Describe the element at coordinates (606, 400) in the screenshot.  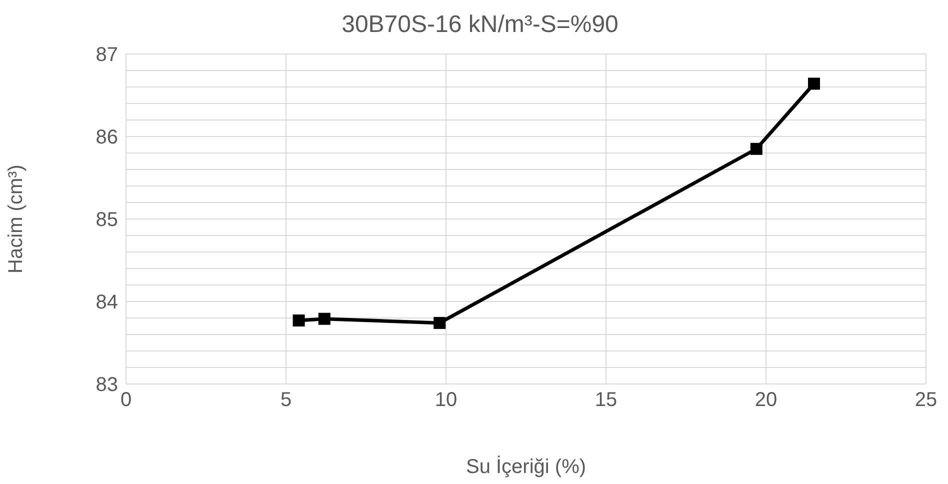
I see `x-tick-label: 15` at that location.